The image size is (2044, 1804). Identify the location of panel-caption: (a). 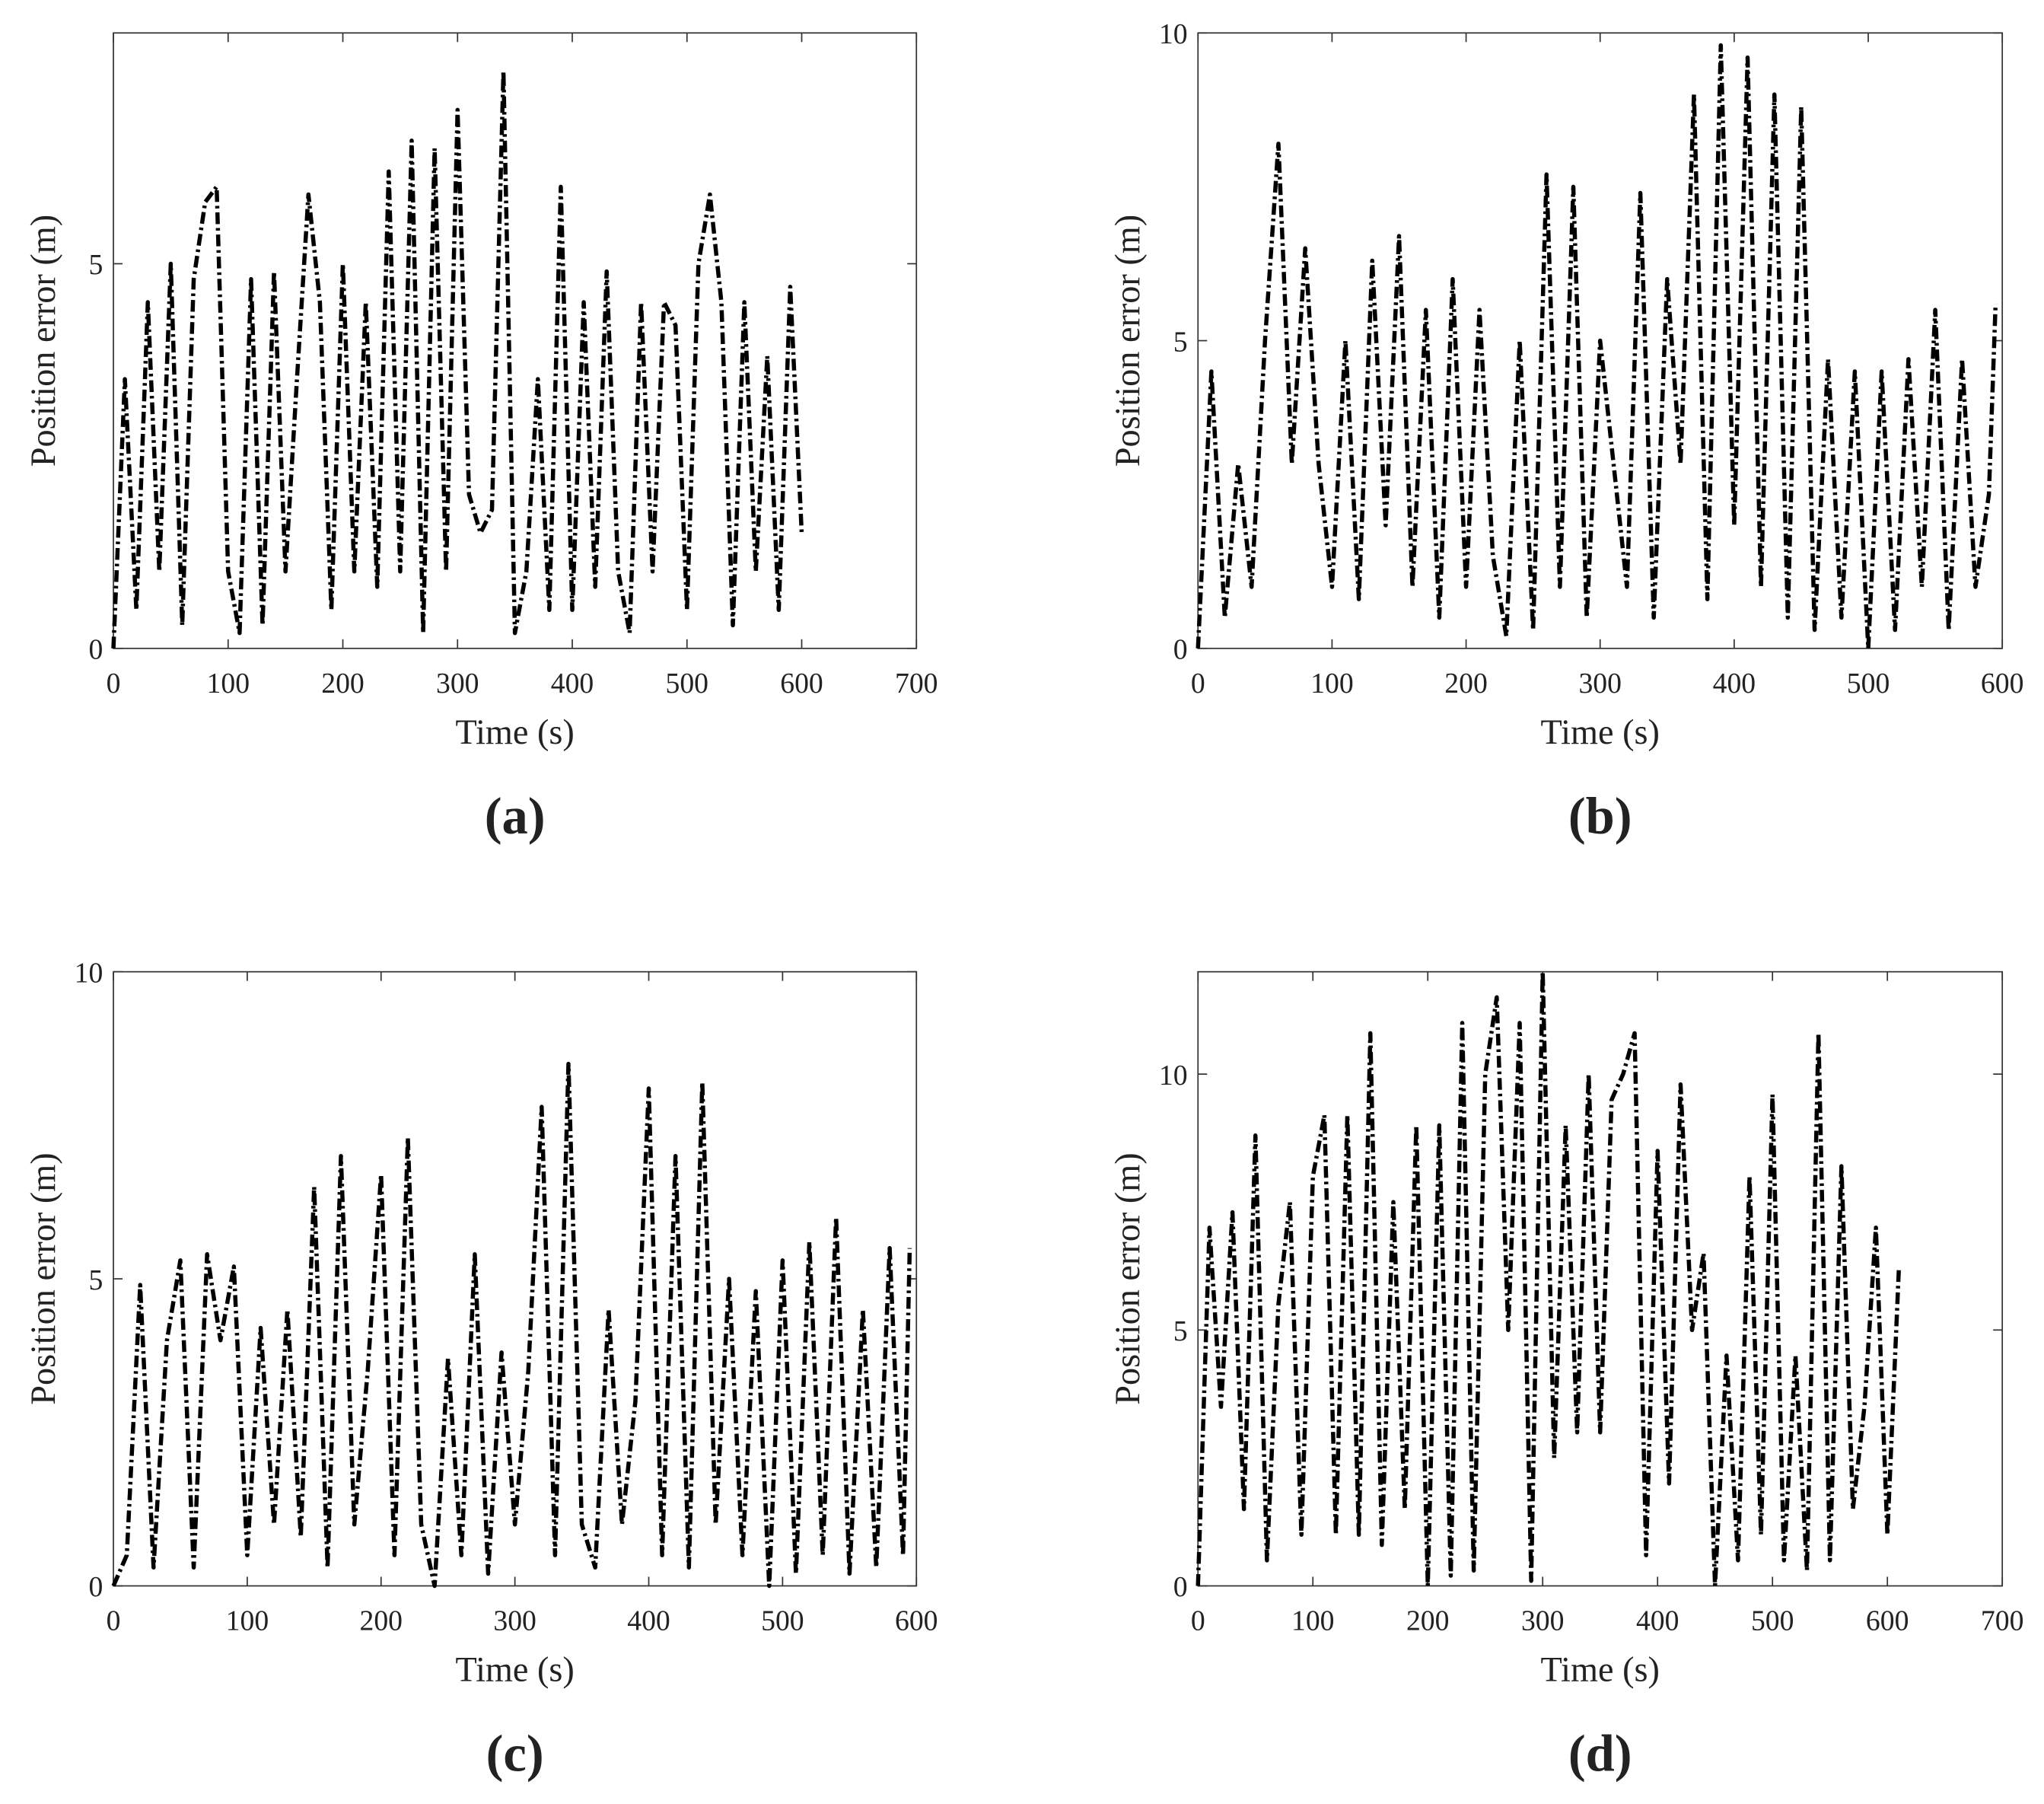
(515, 816).